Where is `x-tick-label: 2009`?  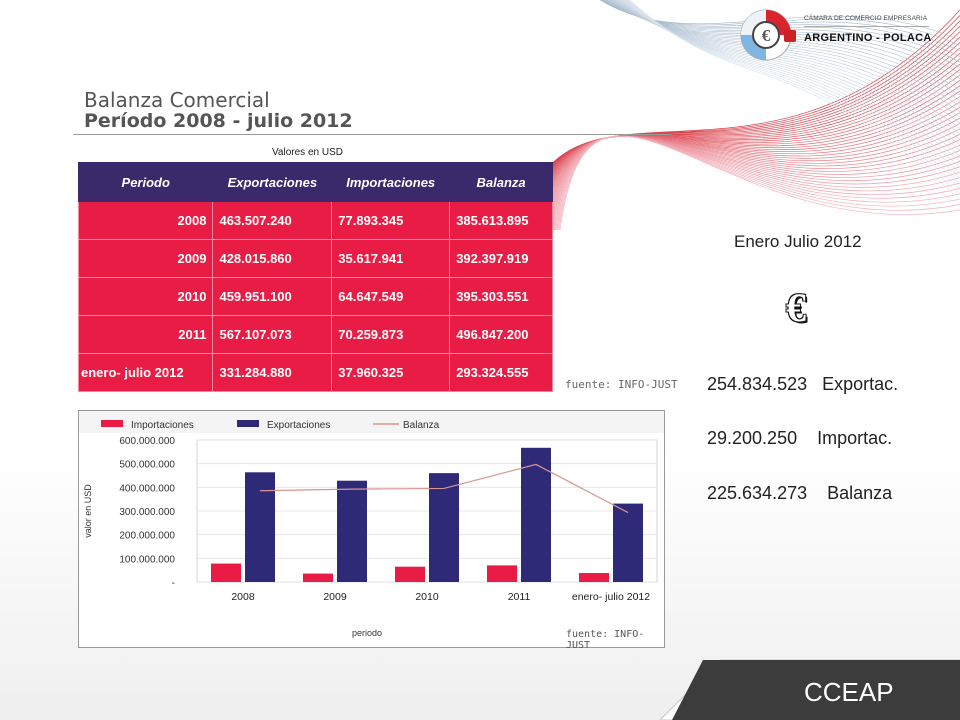 x-tick-label: 2009 is located at coordinates (335, 597).